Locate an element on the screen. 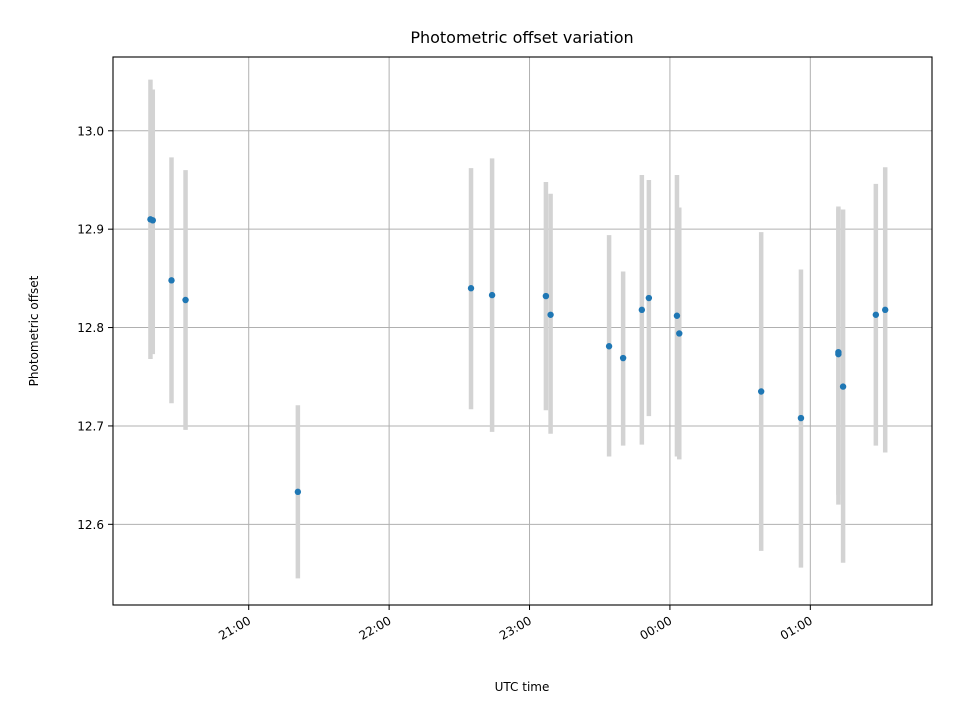 The height and width of the screenshot is (720, 960). y-tick-label: 12.6 is located at coordinates (90, 525).